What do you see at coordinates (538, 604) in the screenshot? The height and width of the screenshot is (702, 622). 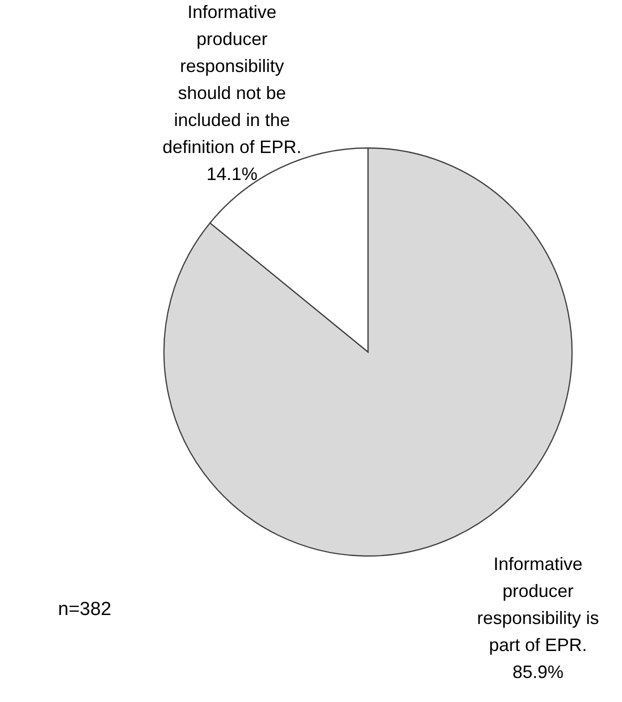 I see `slice-label: Informative producer responsibility is part of EPR.` at bounding box center [538, 604].